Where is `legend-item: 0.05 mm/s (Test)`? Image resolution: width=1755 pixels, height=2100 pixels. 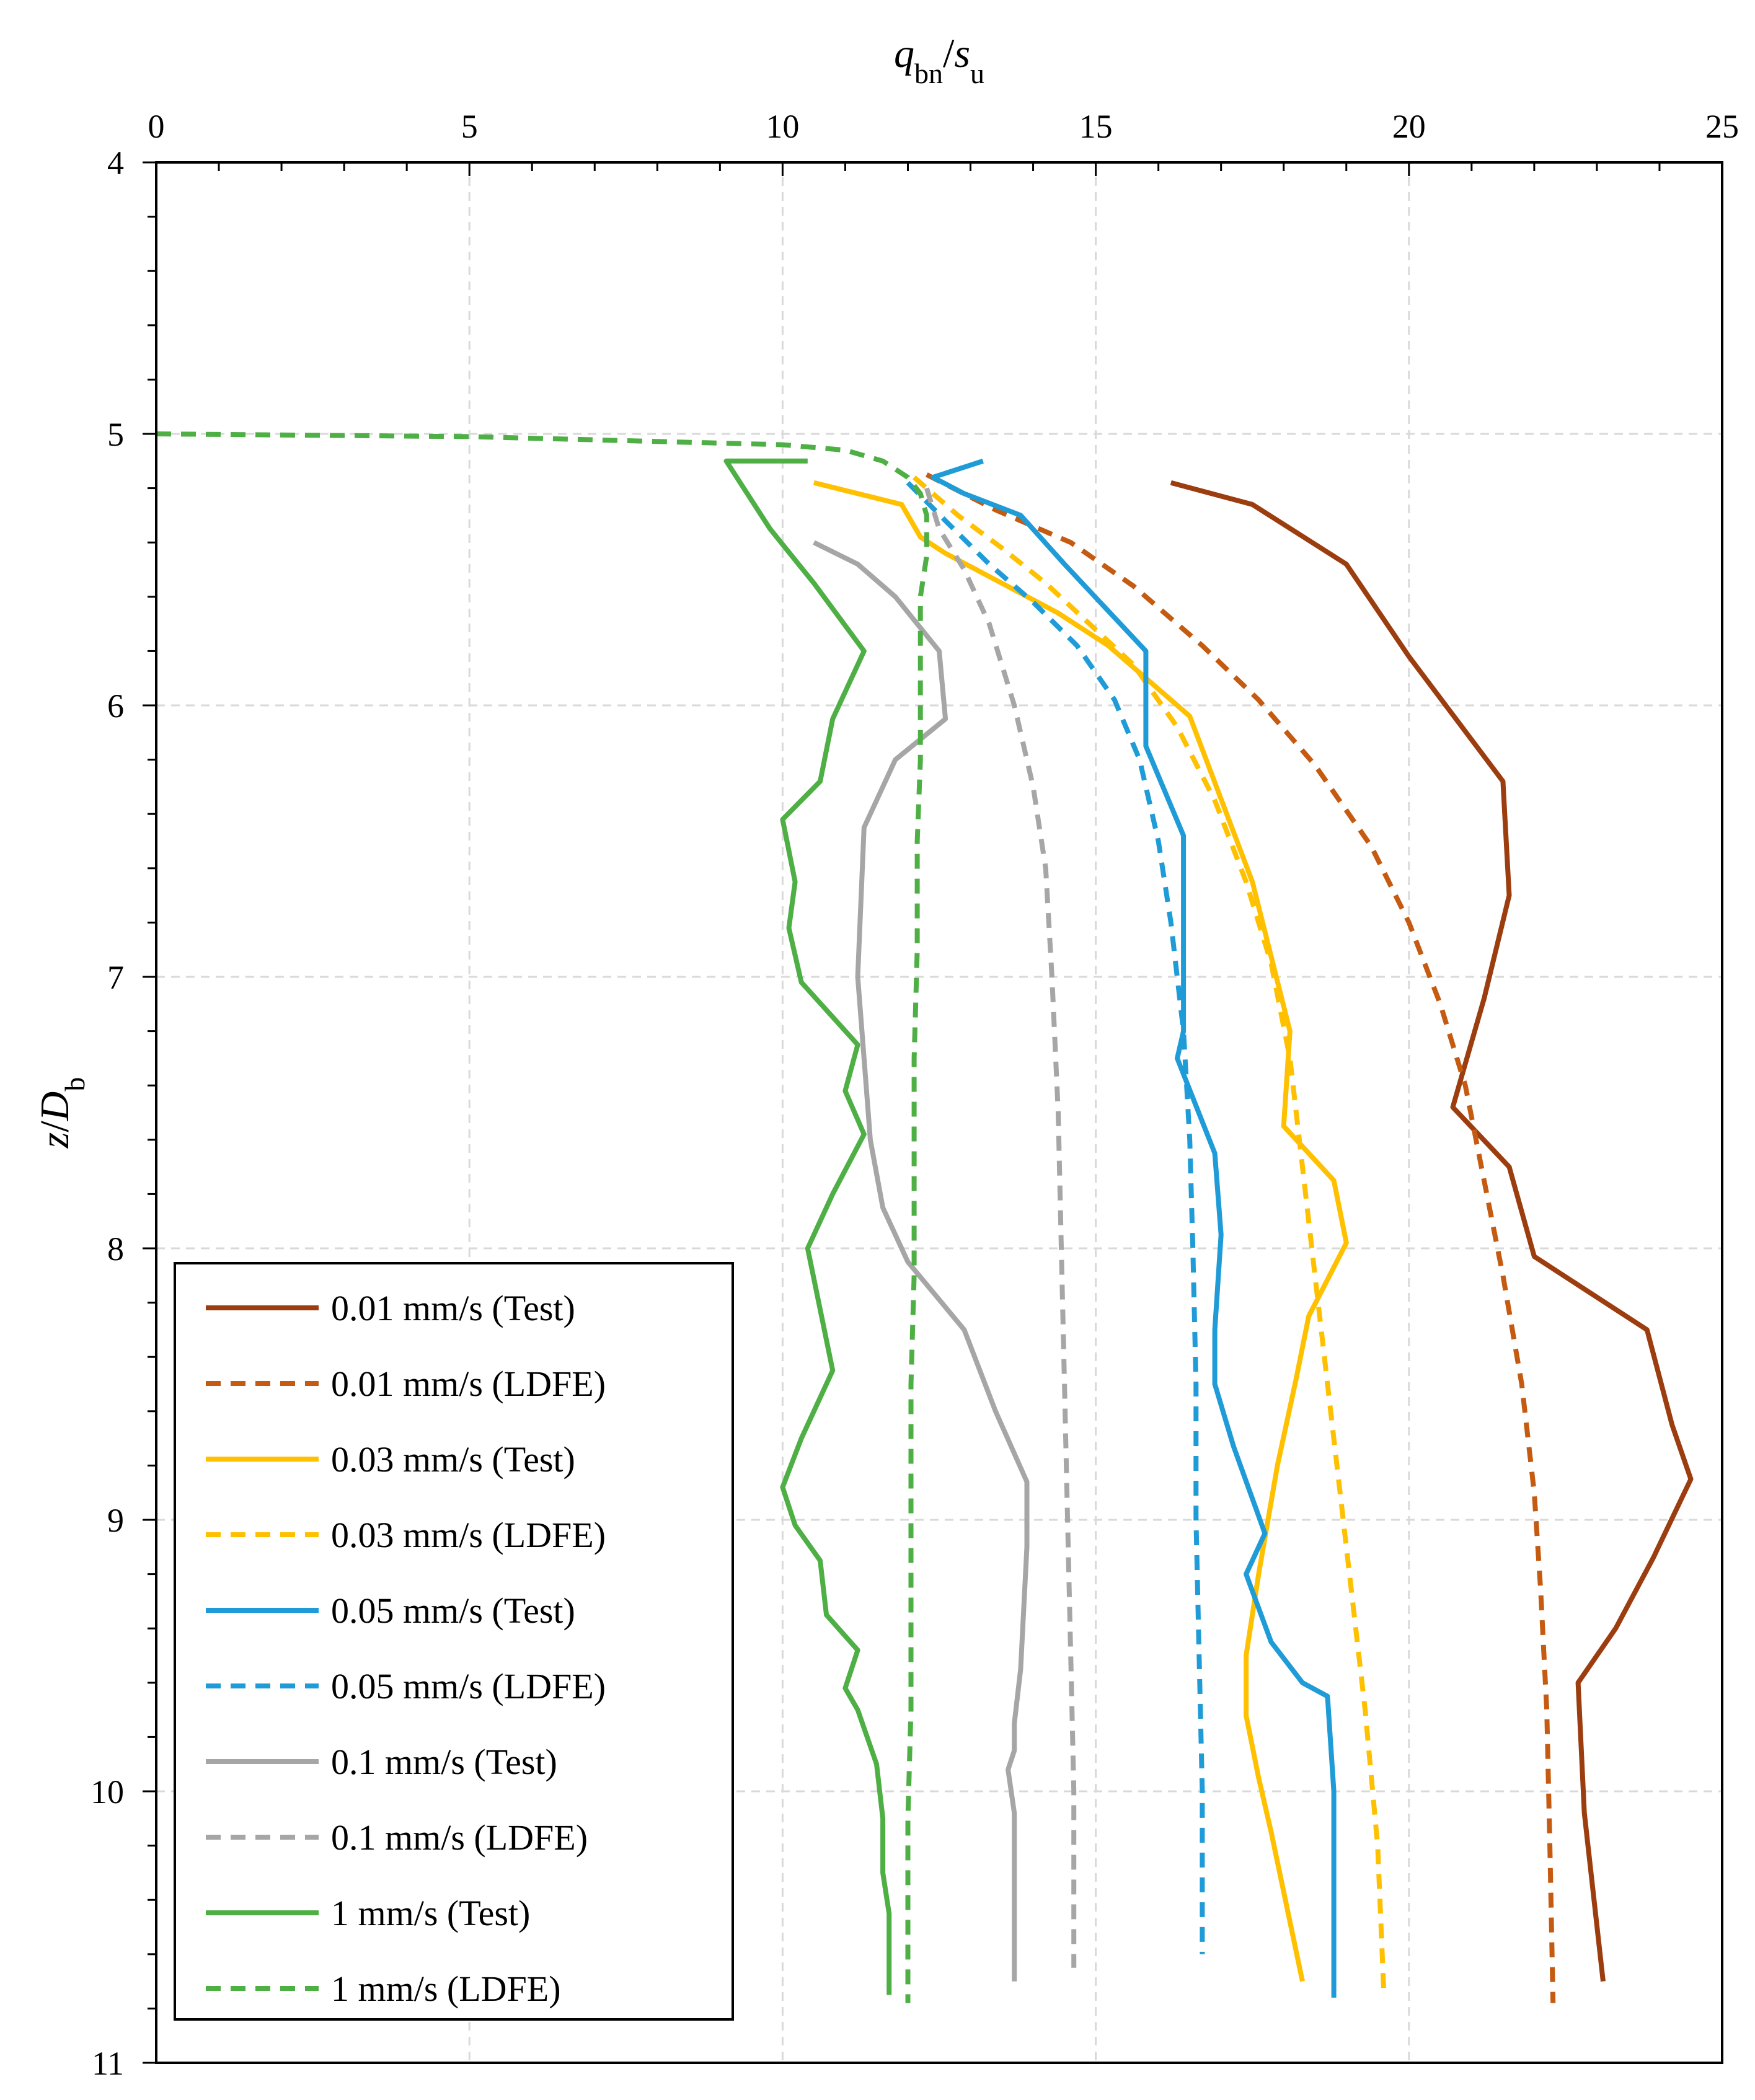
legend-item: 0.05 mm/s (Test) is located at coordinates (390, 1610).